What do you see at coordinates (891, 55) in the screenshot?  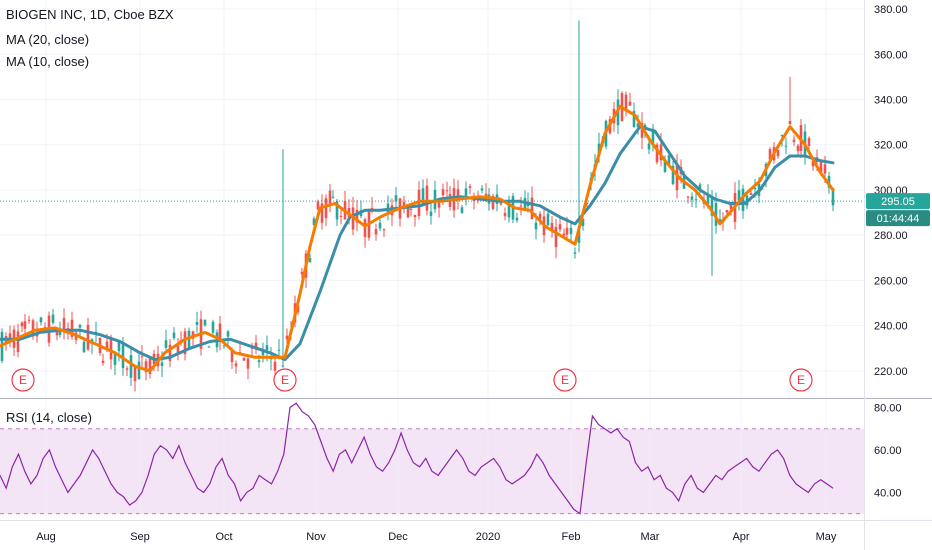 I see `price-tick-label: 360.00` at bounding box center [891, 55].